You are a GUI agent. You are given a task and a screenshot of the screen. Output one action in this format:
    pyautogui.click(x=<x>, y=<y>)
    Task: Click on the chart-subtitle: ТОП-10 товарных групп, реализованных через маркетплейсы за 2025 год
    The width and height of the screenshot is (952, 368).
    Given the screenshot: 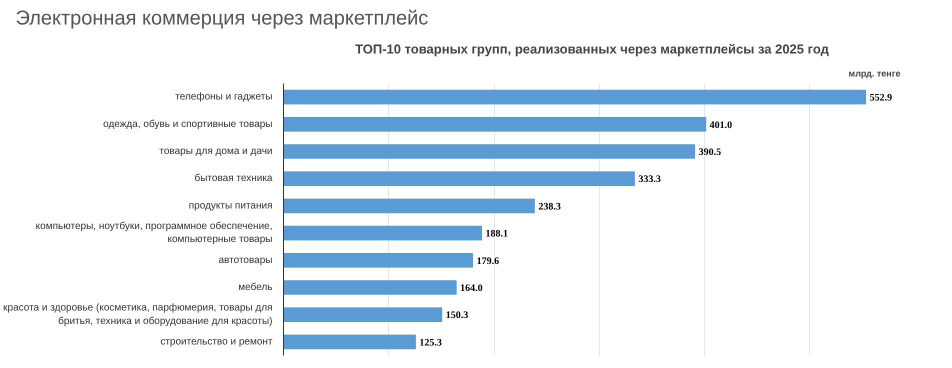 What is the action you would take?
    pyautogui.click(x=592, y=49)
    